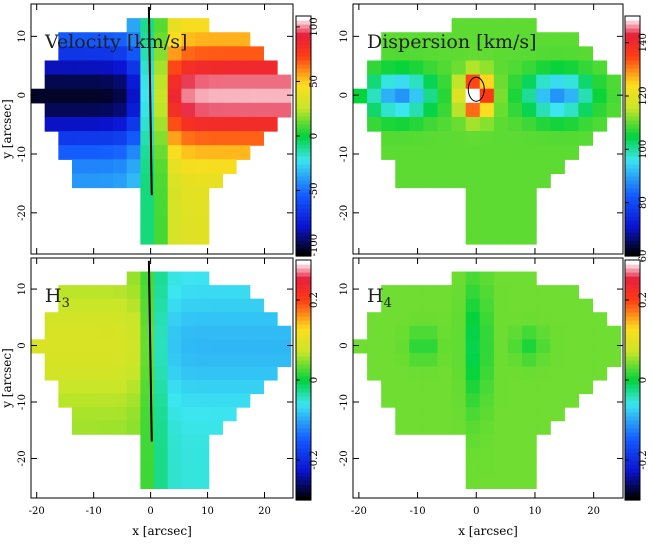  Describe the element at coordinates (359, 511) in the screenshot. I see `x-tick-label: -20` at that location.